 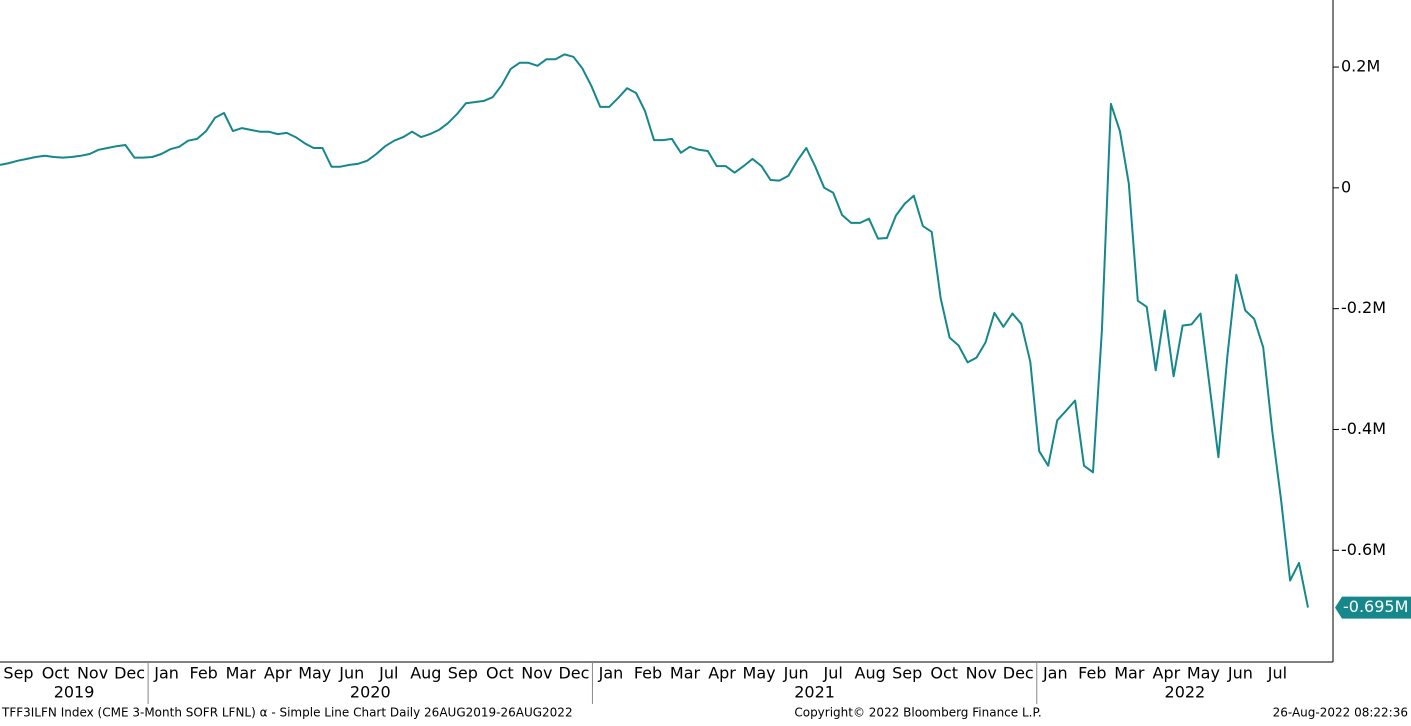 I want to click on year-label: 2019, so click(x=74, y=692).